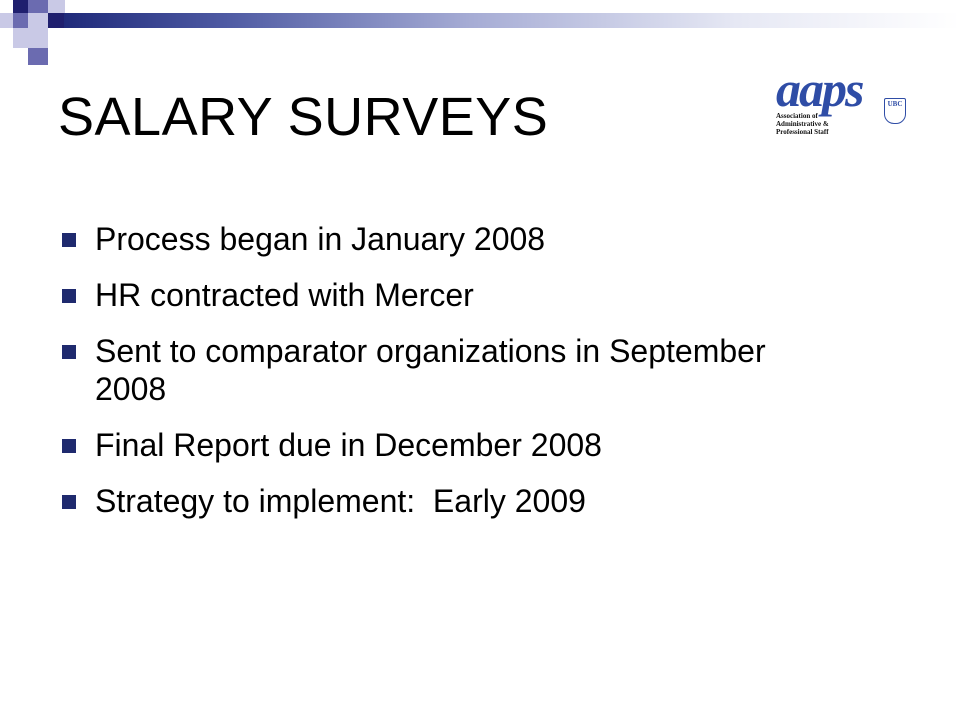 The image size is (960, 720). What do you see at coordinates (340, 501) in the screenshot?
I see `bullet-text: Strategy to implement: Early 2009` at bounding box center [340, 501].